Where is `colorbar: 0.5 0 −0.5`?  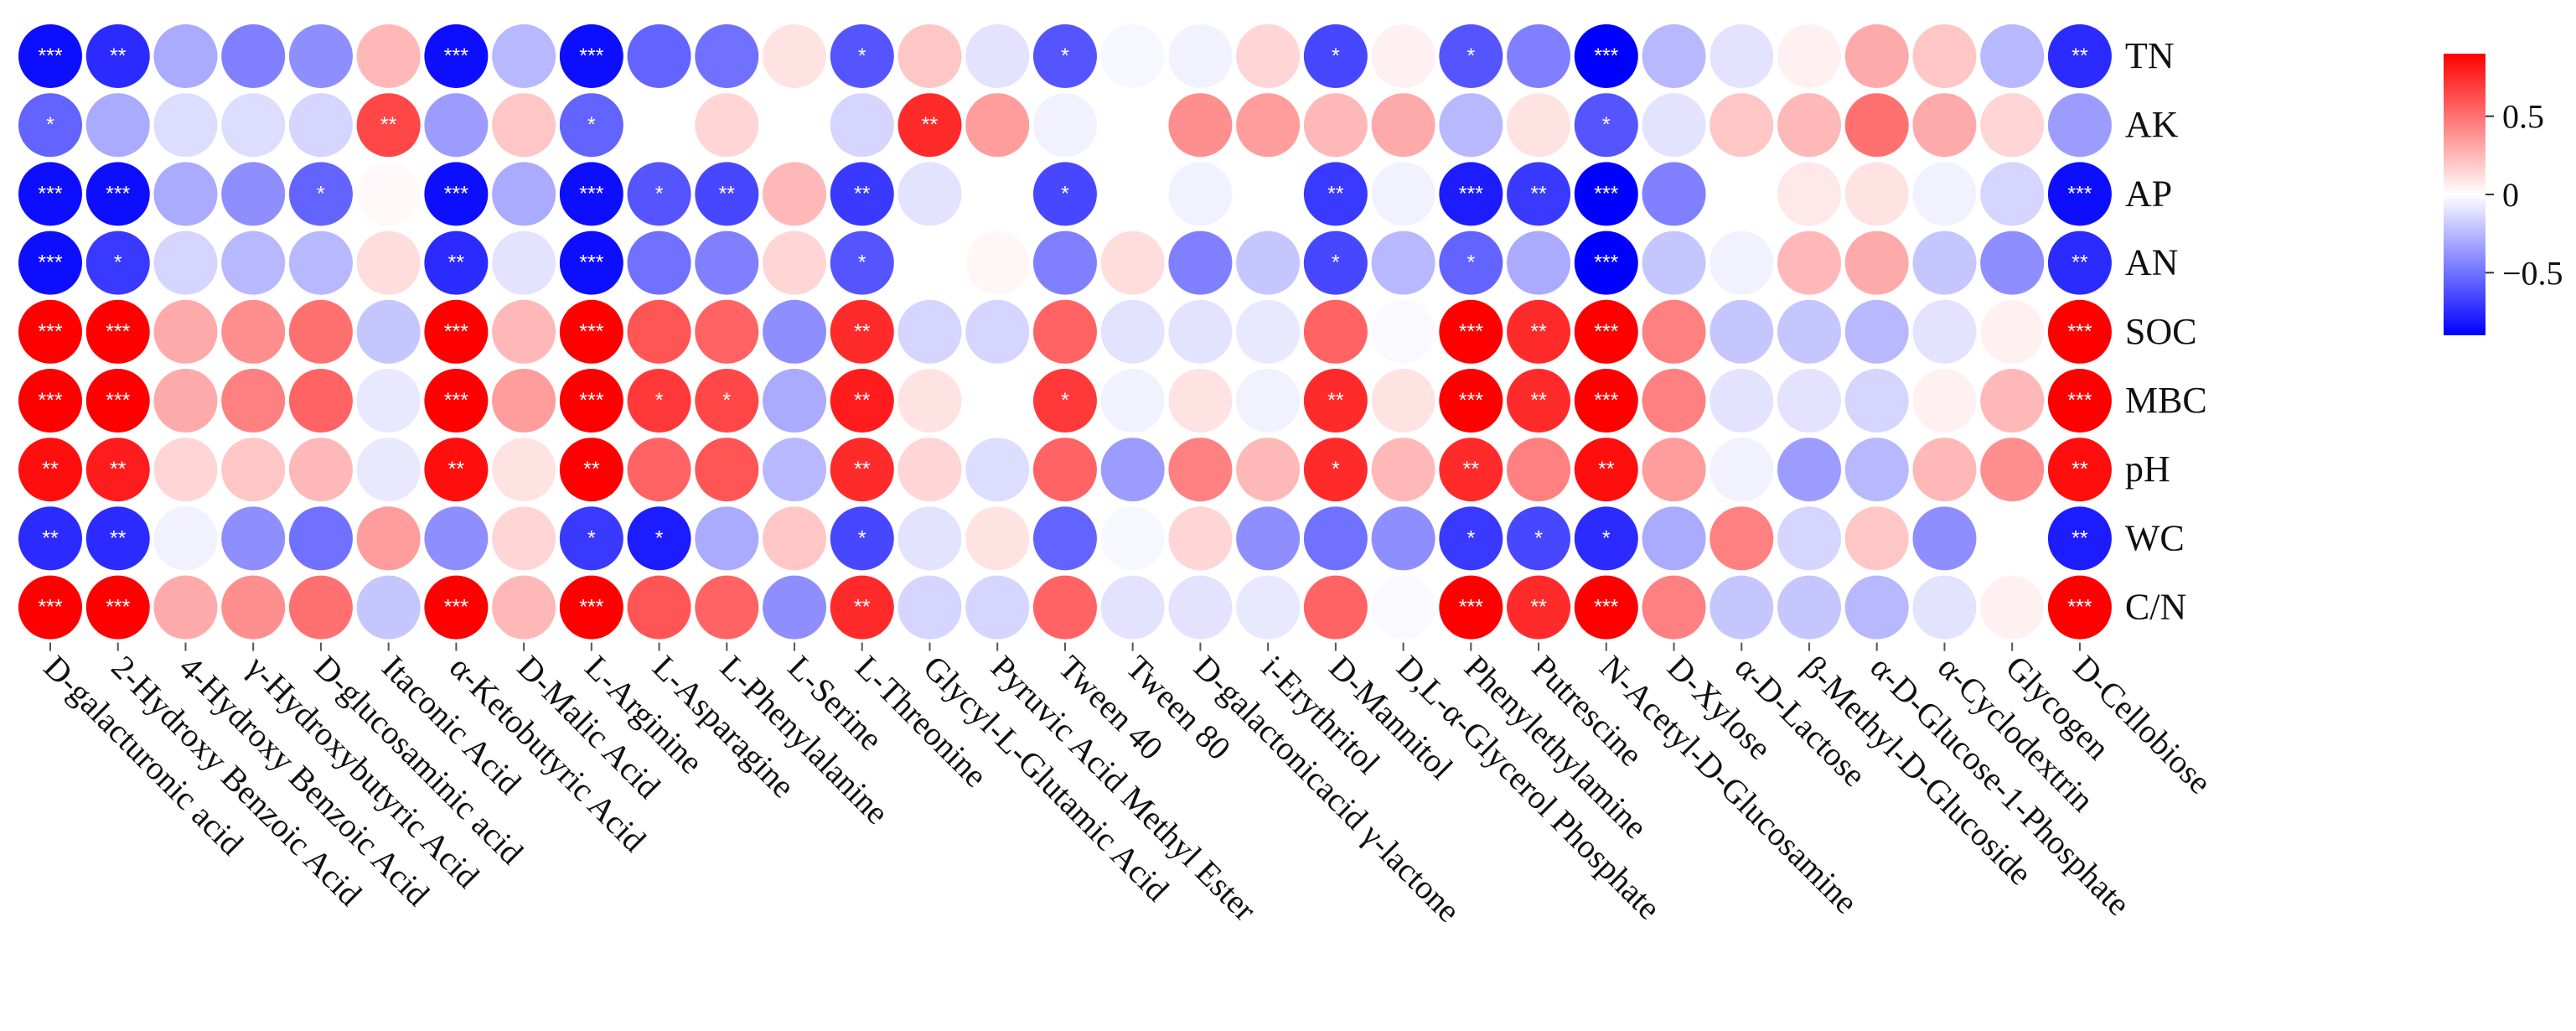
colorbar: 0.5 0 −0.5 is located at coordinates (2503, 195).